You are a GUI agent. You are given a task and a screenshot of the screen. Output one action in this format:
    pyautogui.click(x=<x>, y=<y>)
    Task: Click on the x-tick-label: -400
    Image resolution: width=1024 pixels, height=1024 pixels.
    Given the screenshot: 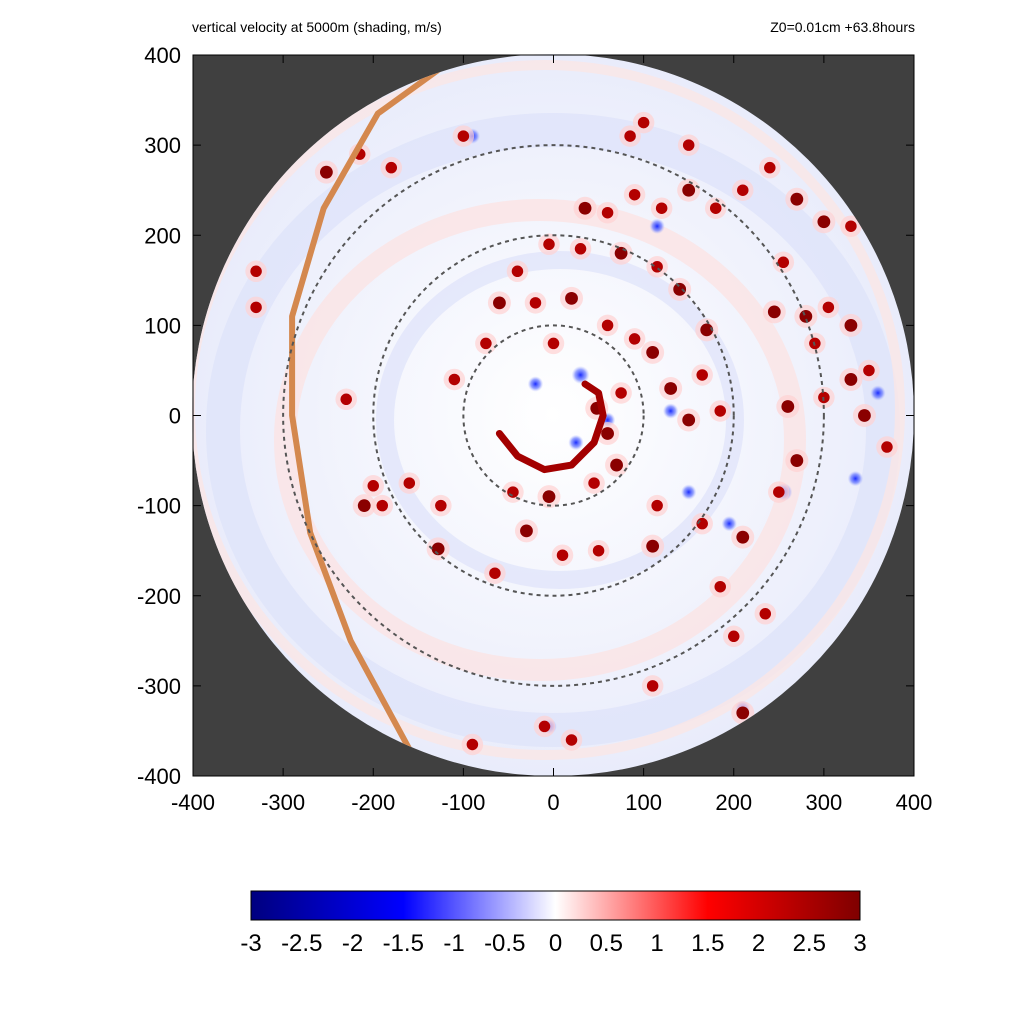 What is the action you would take?
    pyautogui.click(x=193, y=802)
    